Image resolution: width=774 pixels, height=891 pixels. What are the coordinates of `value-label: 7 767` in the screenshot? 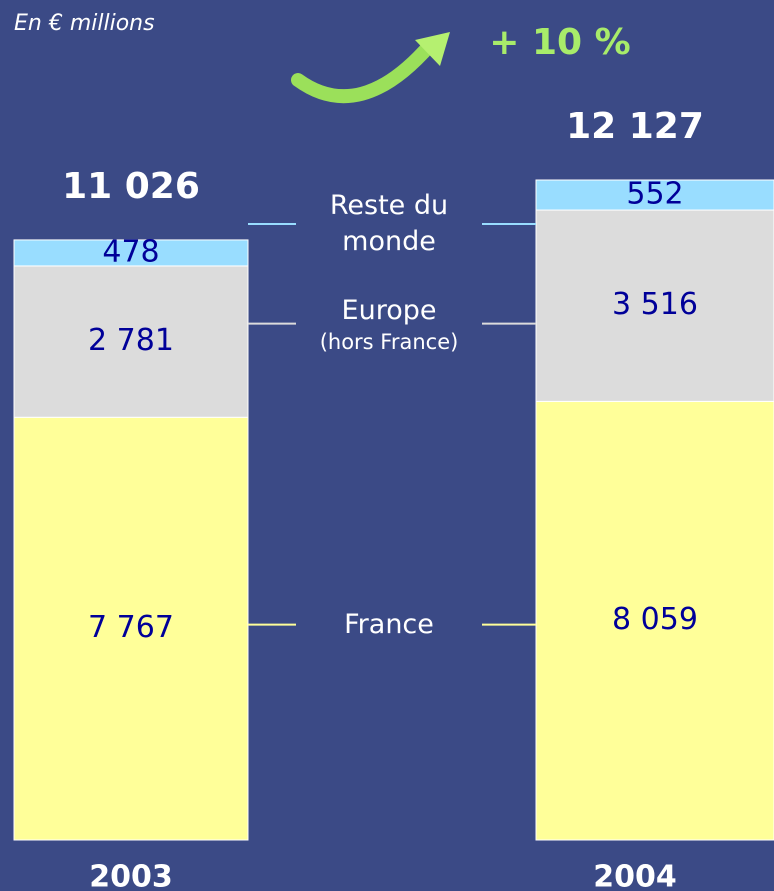 It's located at (131, 627).